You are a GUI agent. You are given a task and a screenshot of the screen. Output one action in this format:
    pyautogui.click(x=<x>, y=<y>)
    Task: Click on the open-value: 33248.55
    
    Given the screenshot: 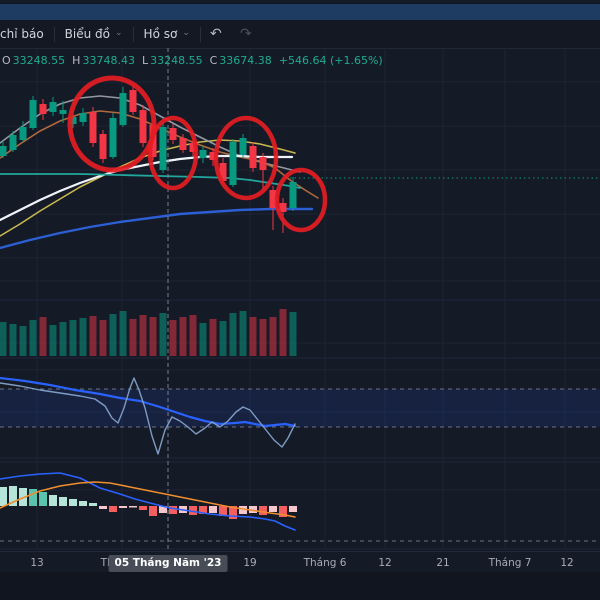 What is the action you would take?
    pyautogui.click(x=39, y=60)
    